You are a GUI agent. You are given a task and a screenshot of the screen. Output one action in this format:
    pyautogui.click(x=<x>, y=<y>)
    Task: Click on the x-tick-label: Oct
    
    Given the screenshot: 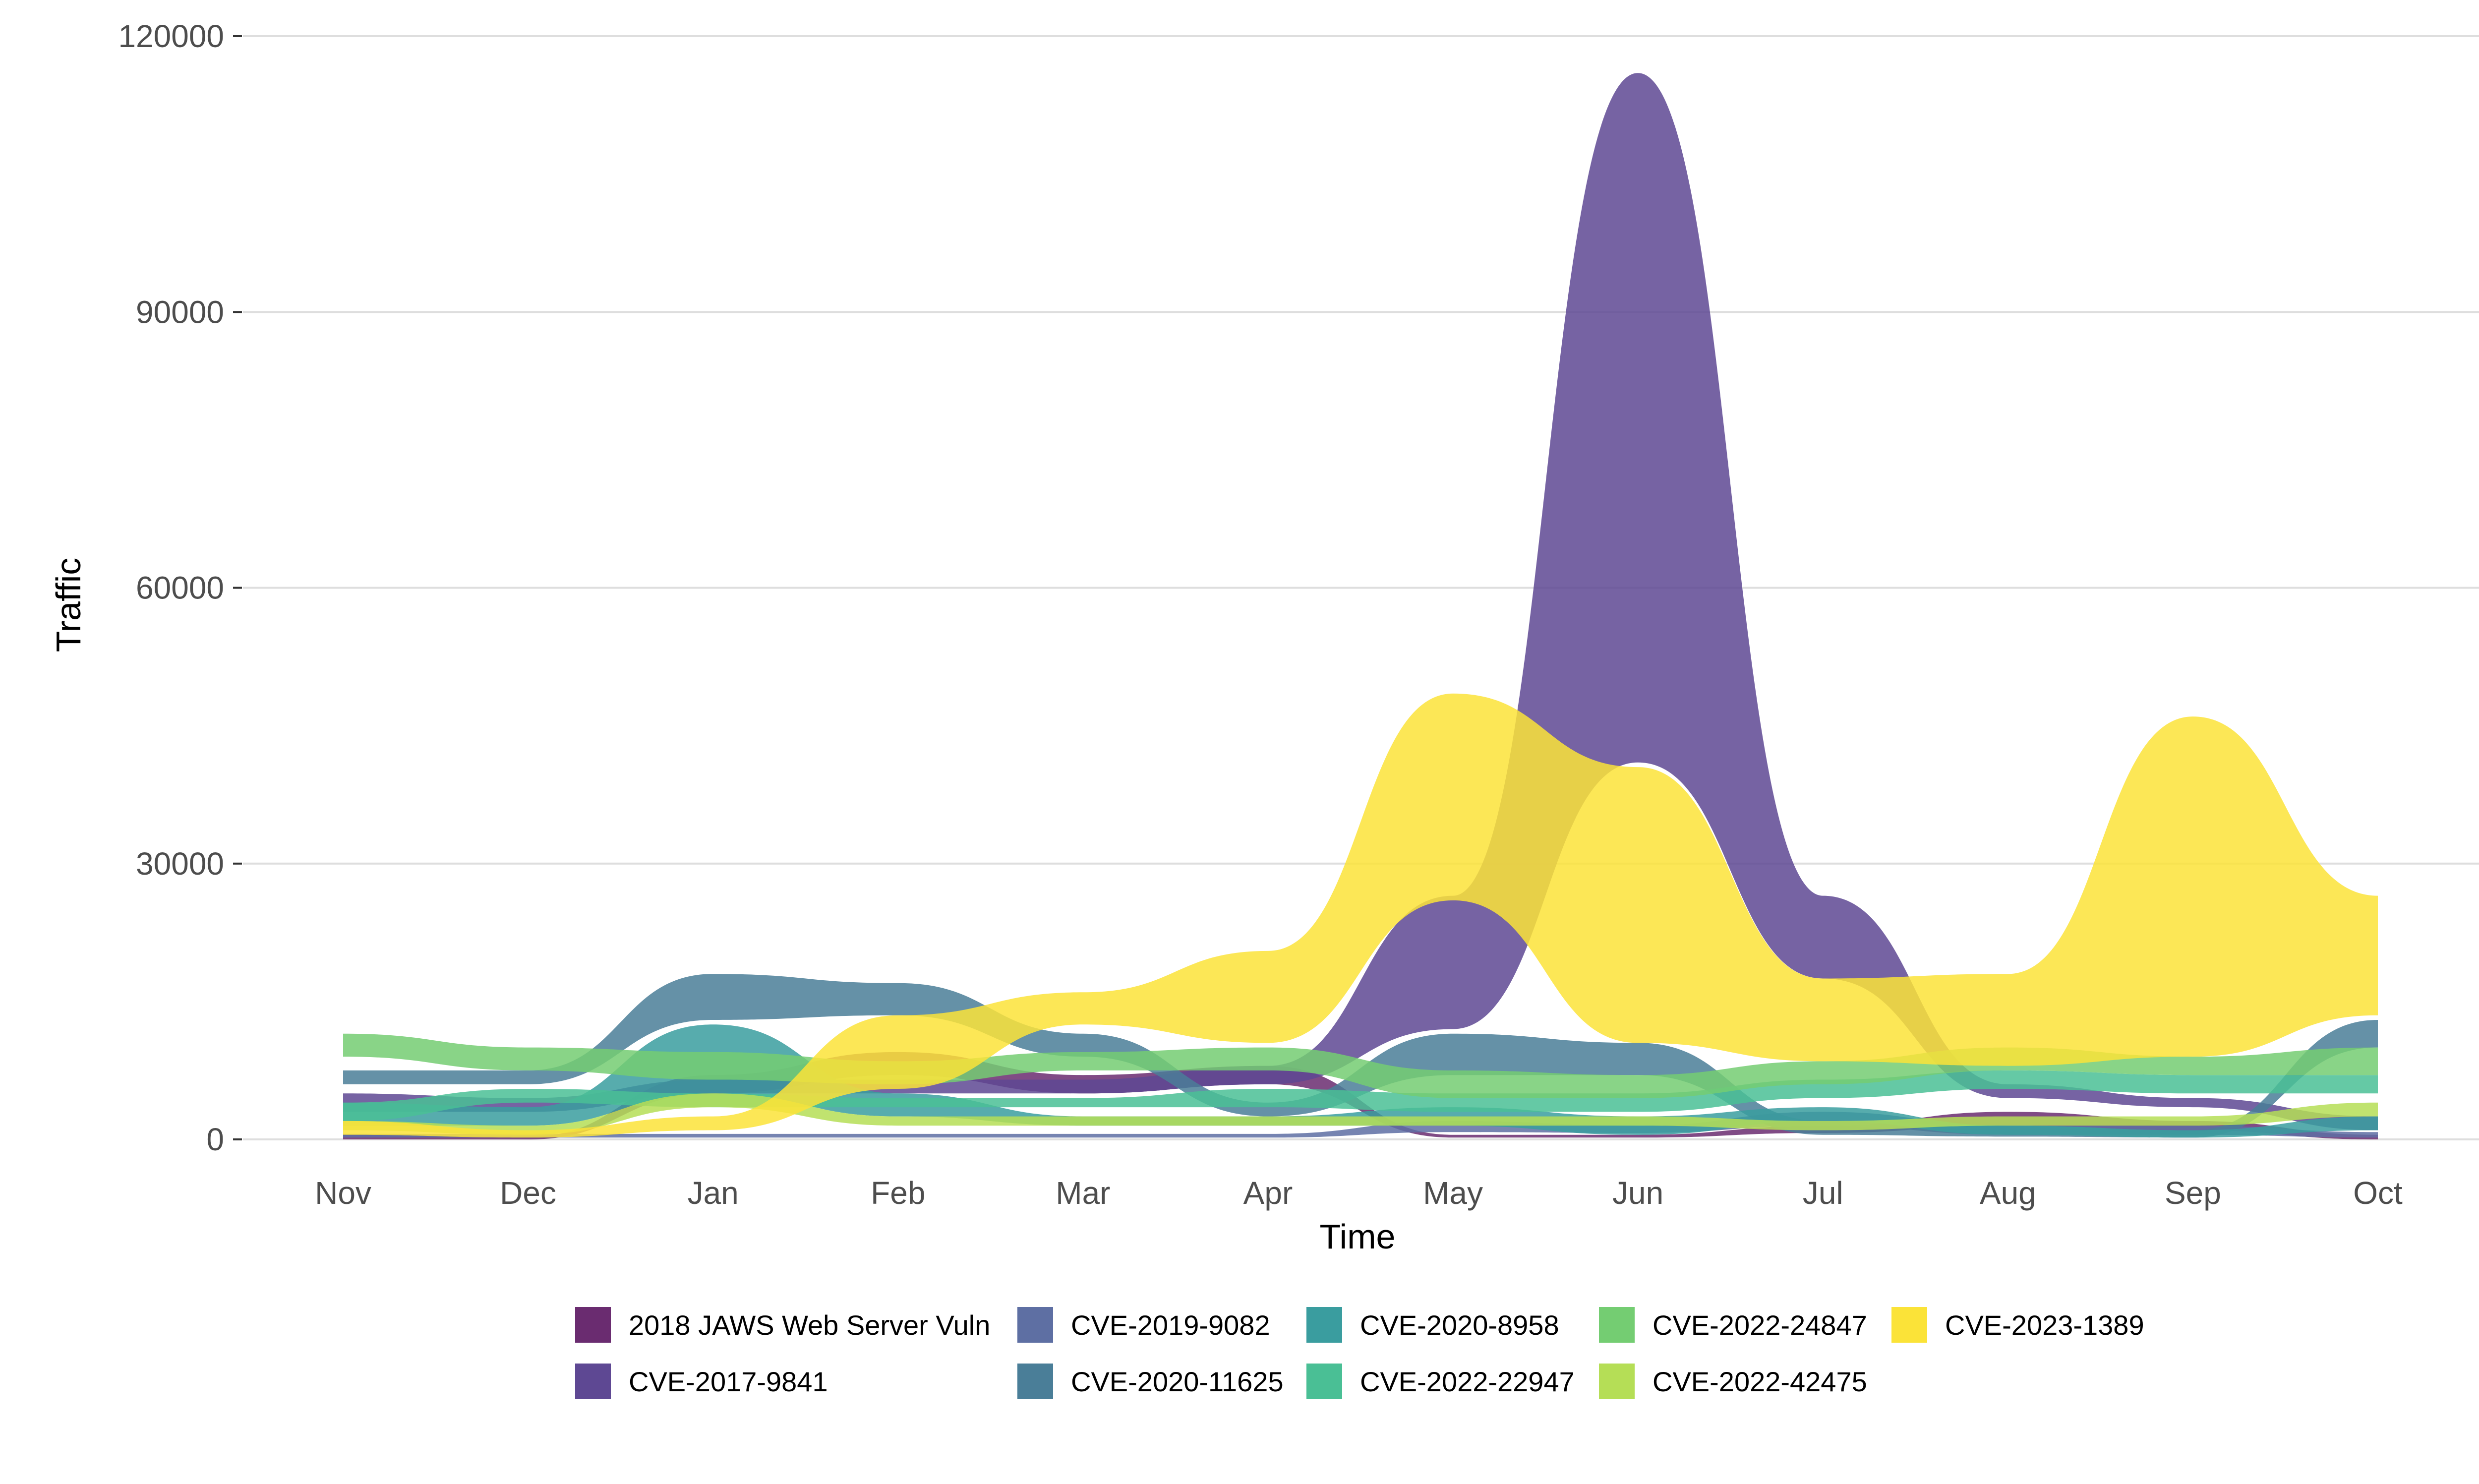 What is the action you would take?
    pyautogui.click(x=2378, y=1193)
    